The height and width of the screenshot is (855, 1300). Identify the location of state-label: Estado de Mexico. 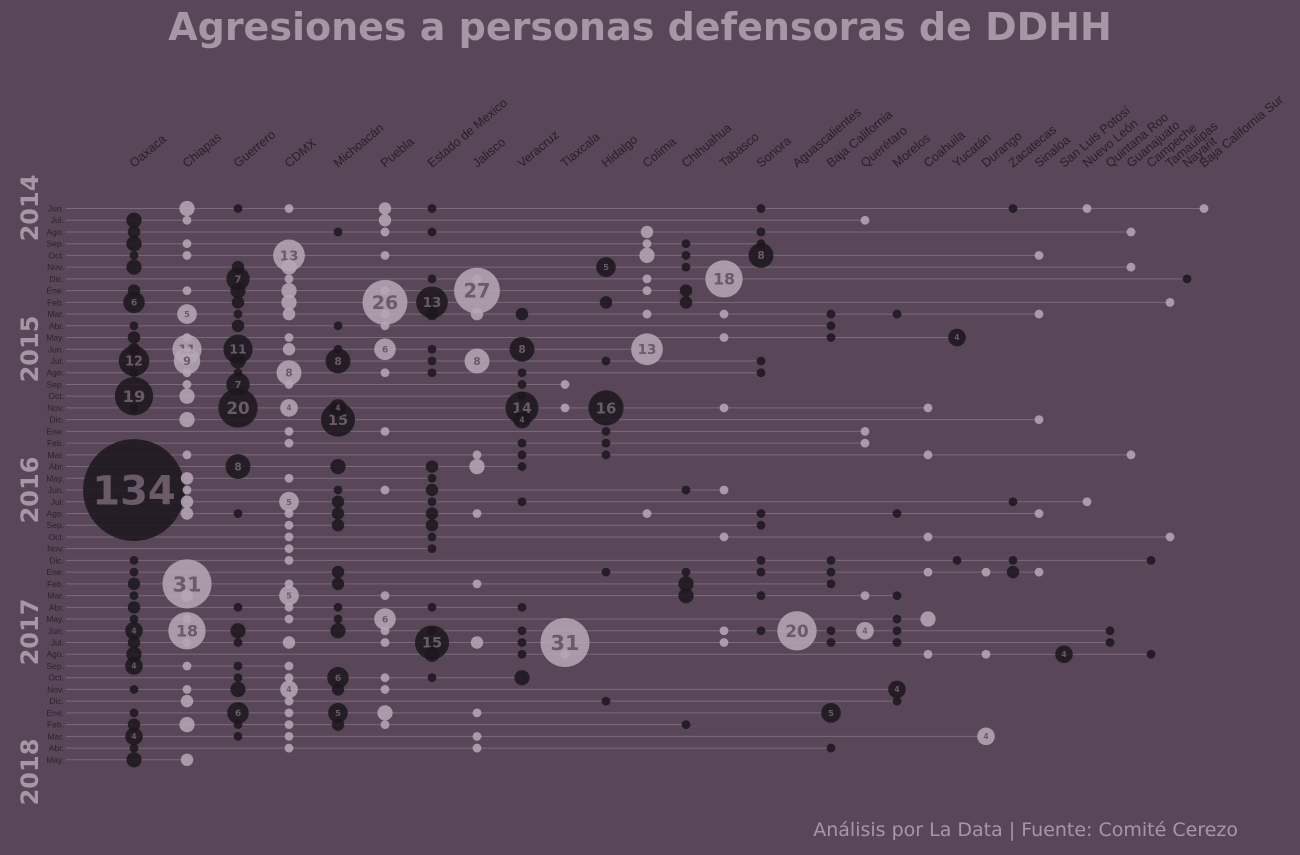
(467, 133).